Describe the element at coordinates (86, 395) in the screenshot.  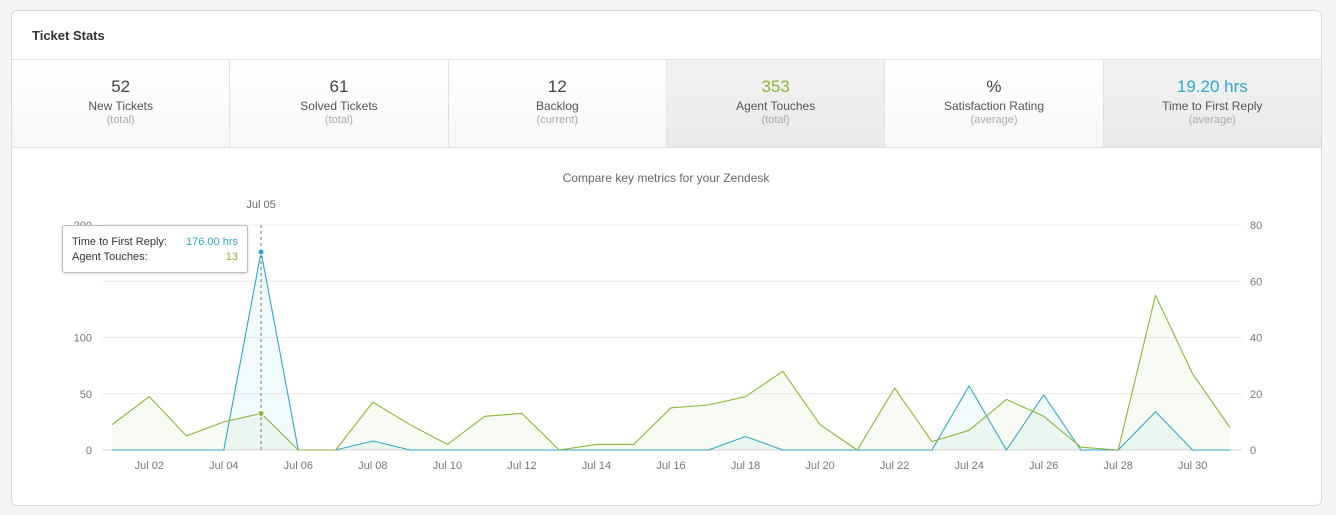
I see `y-left-tick-label: 50` at that location.